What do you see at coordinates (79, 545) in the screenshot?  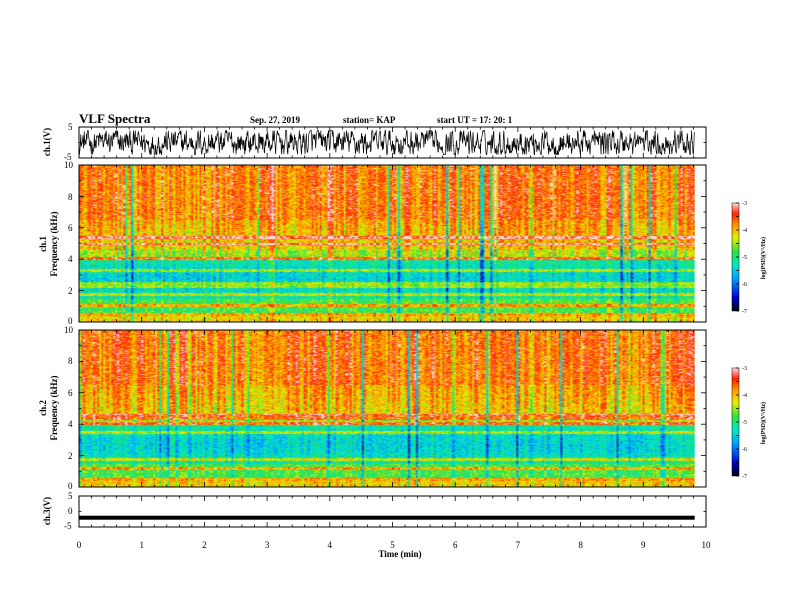 I see `x-tick-label: 0` at bounding box center [79, 545].